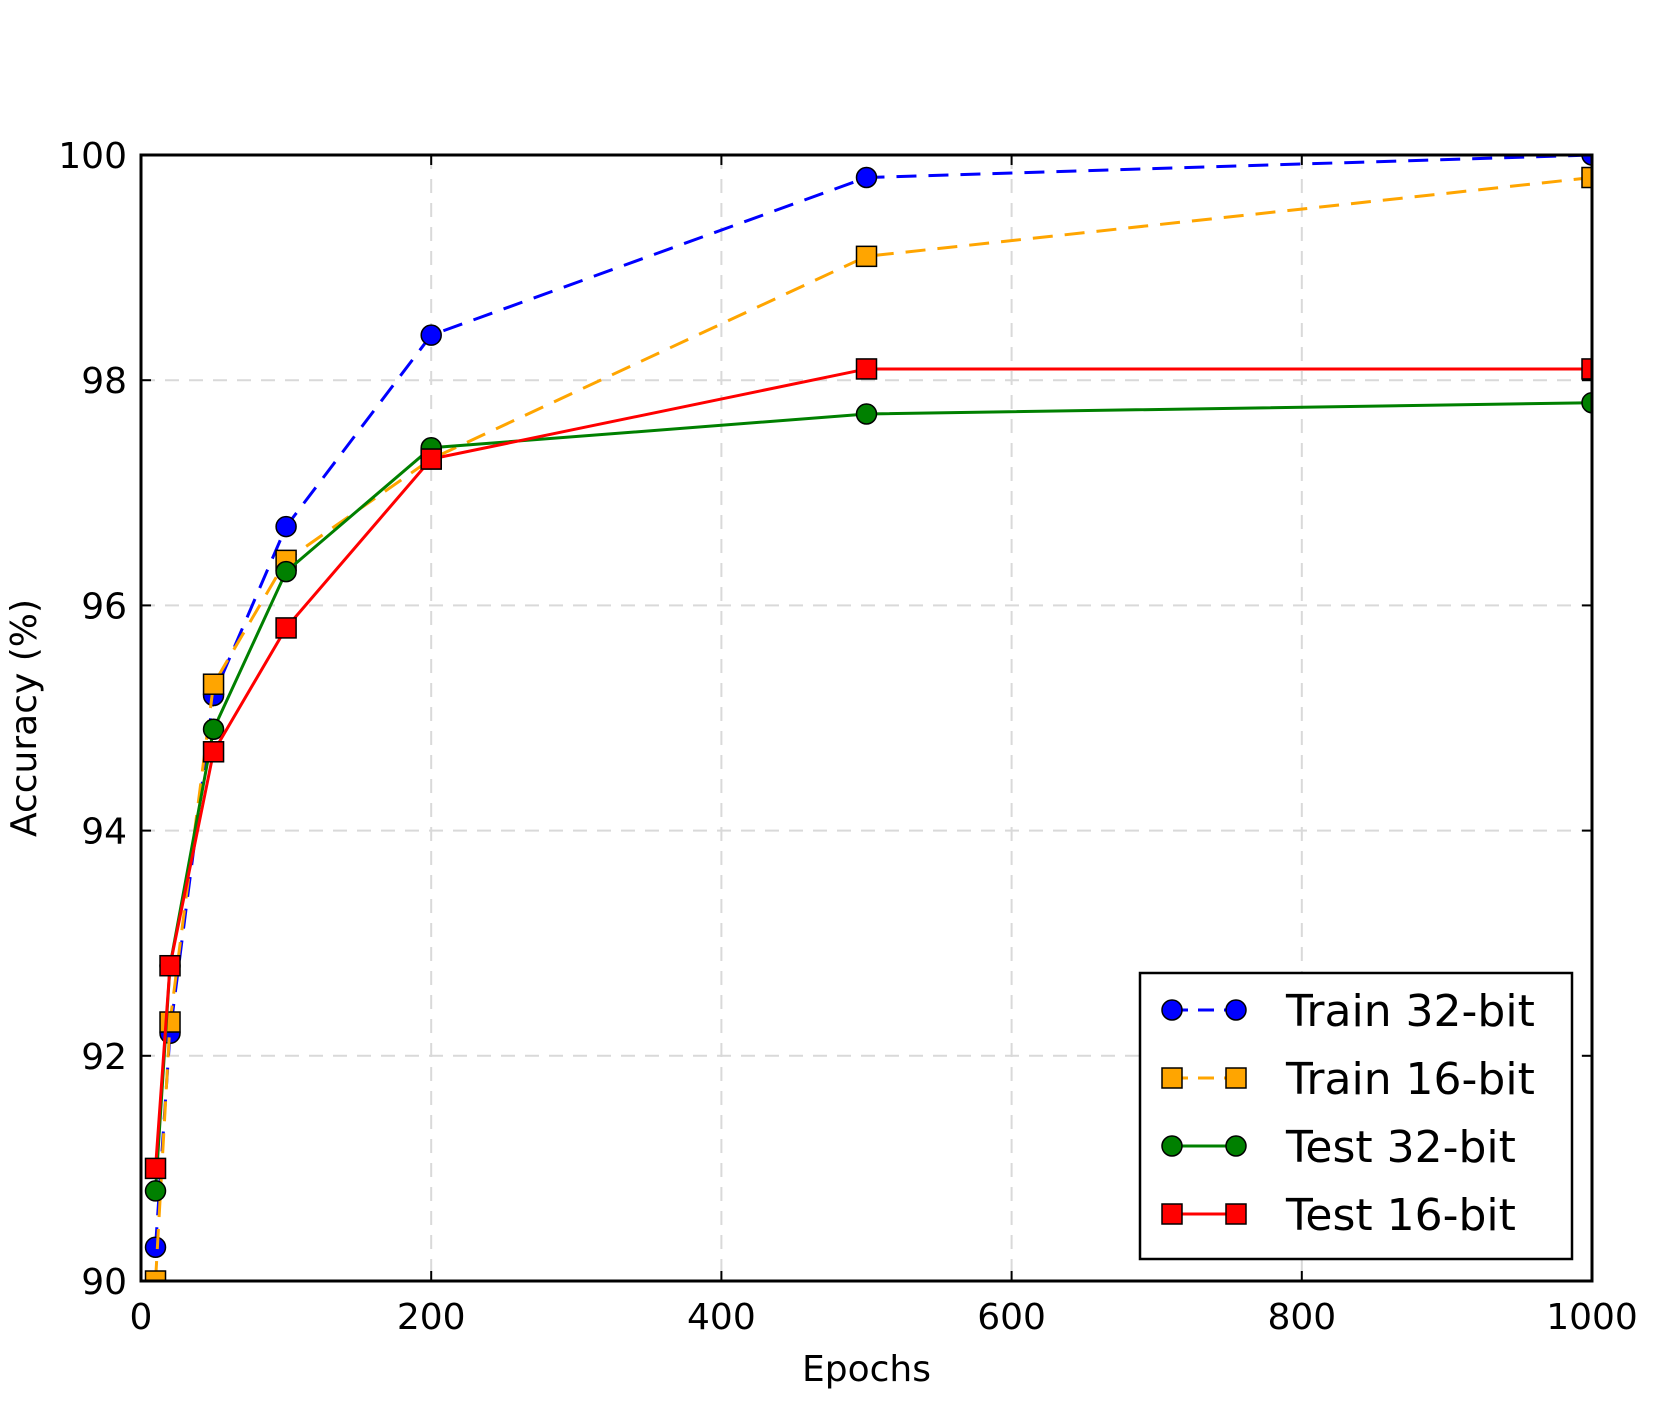 The image size is (1661, 1418). What do you see at coordinates (1410, 1011) in the screenshot?
I see `legend-label: Train 32-bit` at bounding box center [1410, 1011].